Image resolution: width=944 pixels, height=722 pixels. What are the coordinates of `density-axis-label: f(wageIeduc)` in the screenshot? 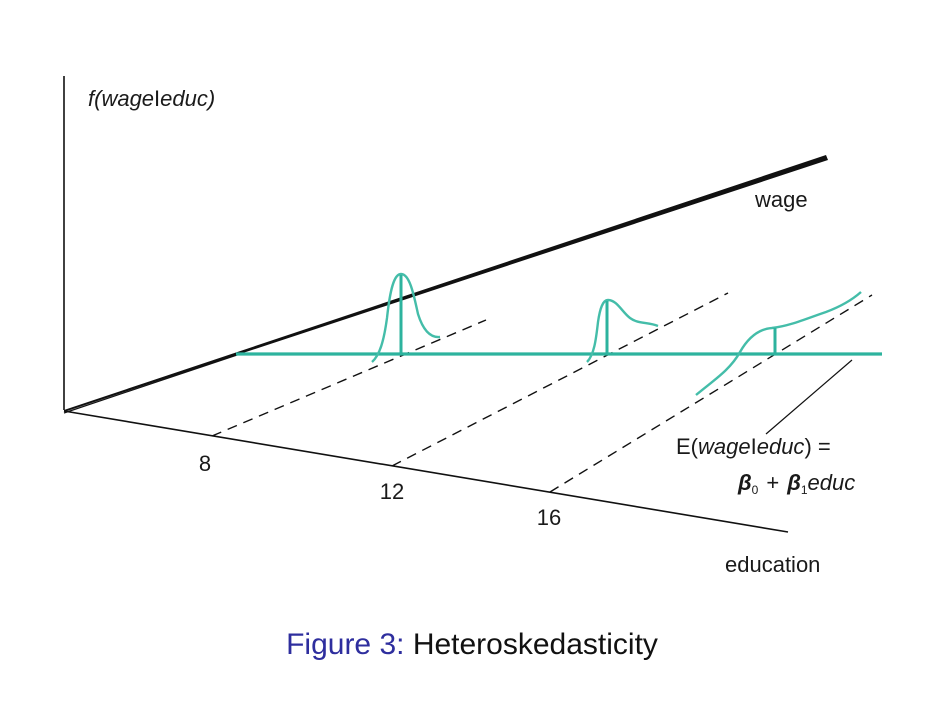 It's located at (151, 98).